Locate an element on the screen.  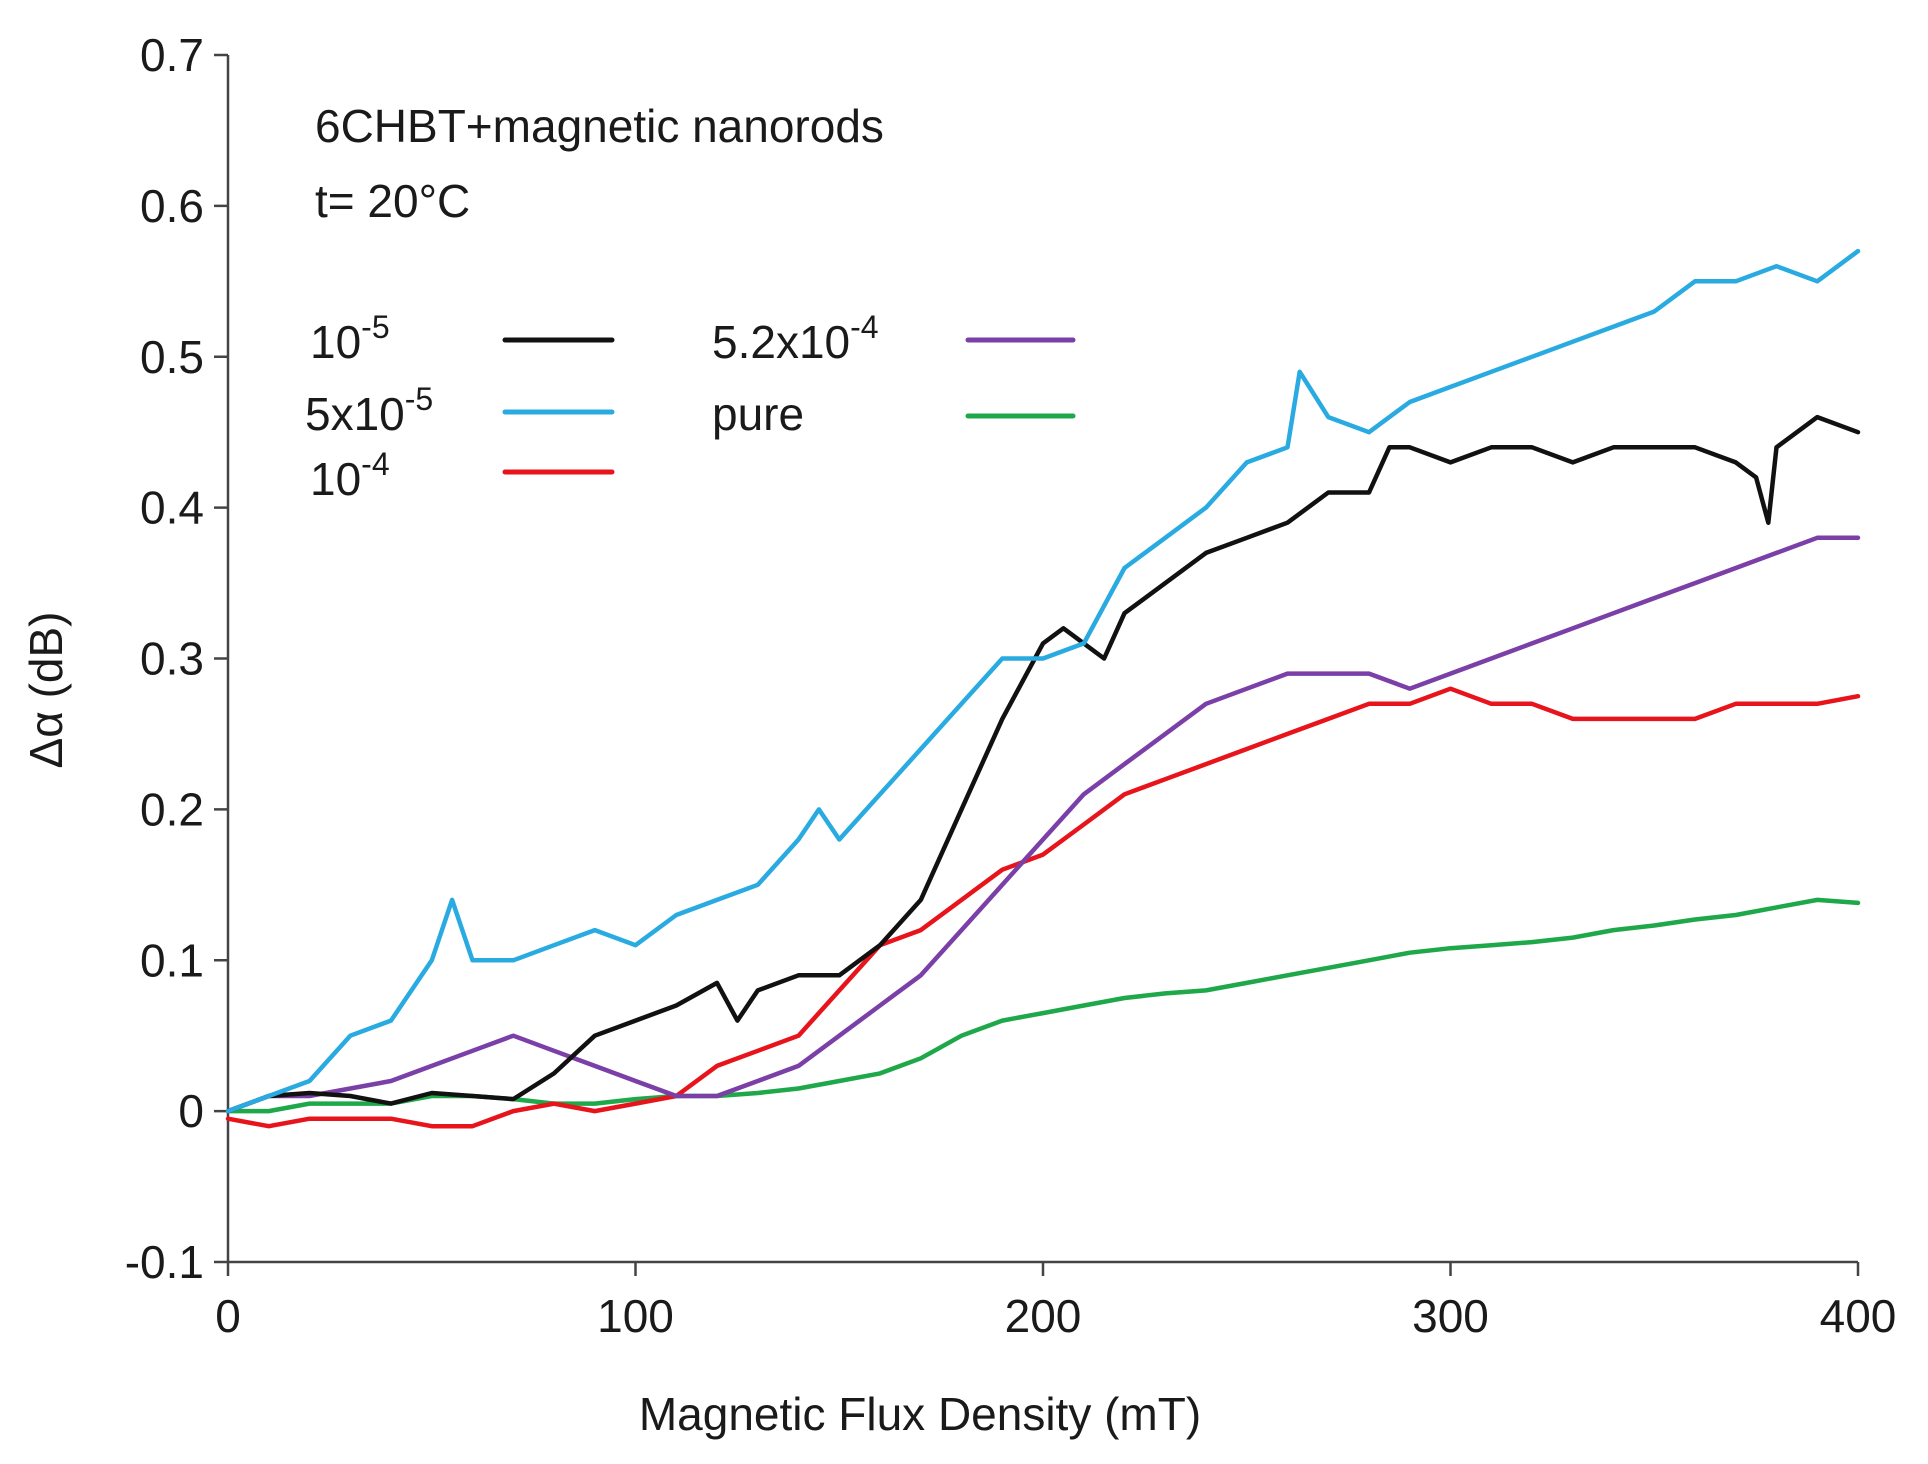
x-axis-title: Magnetic Flux Density (mT) is located at coordinates (920, 1414).